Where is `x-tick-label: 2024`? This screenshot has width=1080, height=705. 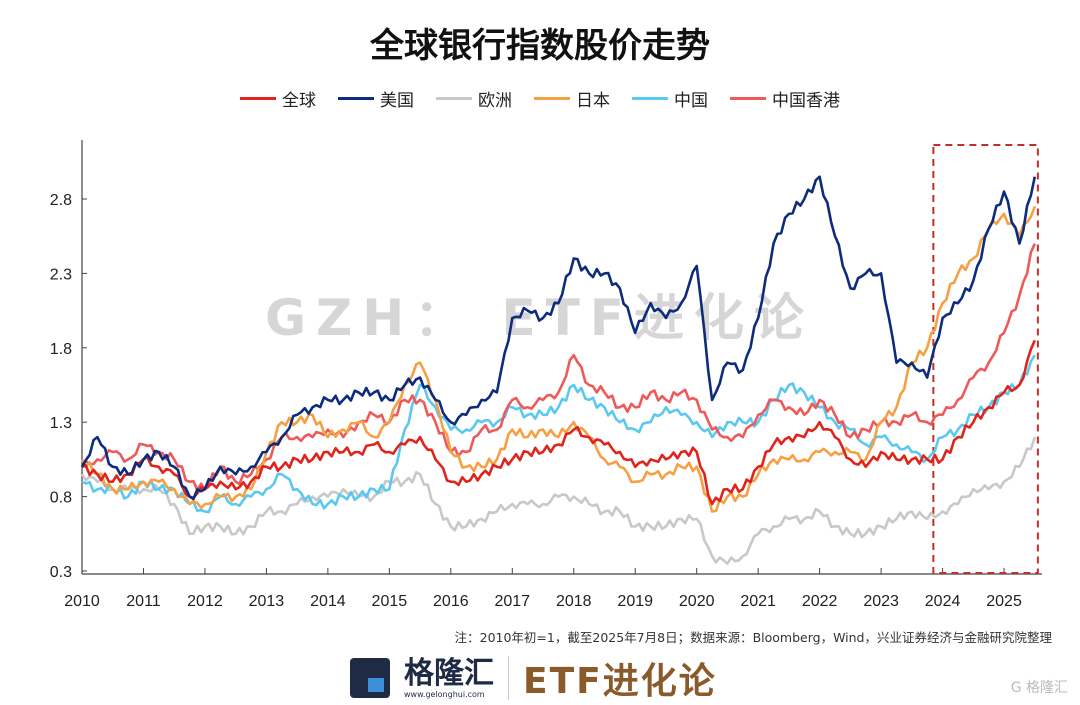 x-tick-label: 2024 is located at coordinates (943, 601).